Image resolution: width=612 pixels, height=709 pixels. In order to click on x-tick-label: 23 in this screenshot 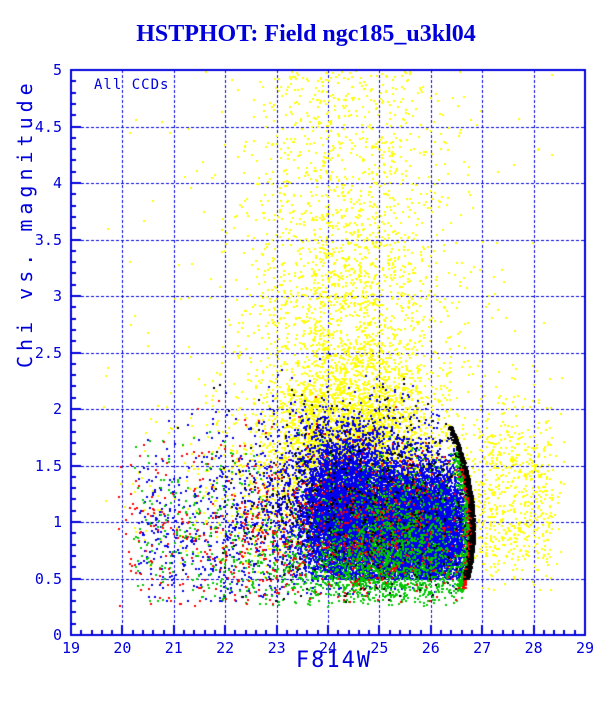, I will do `click(276, 648)`.